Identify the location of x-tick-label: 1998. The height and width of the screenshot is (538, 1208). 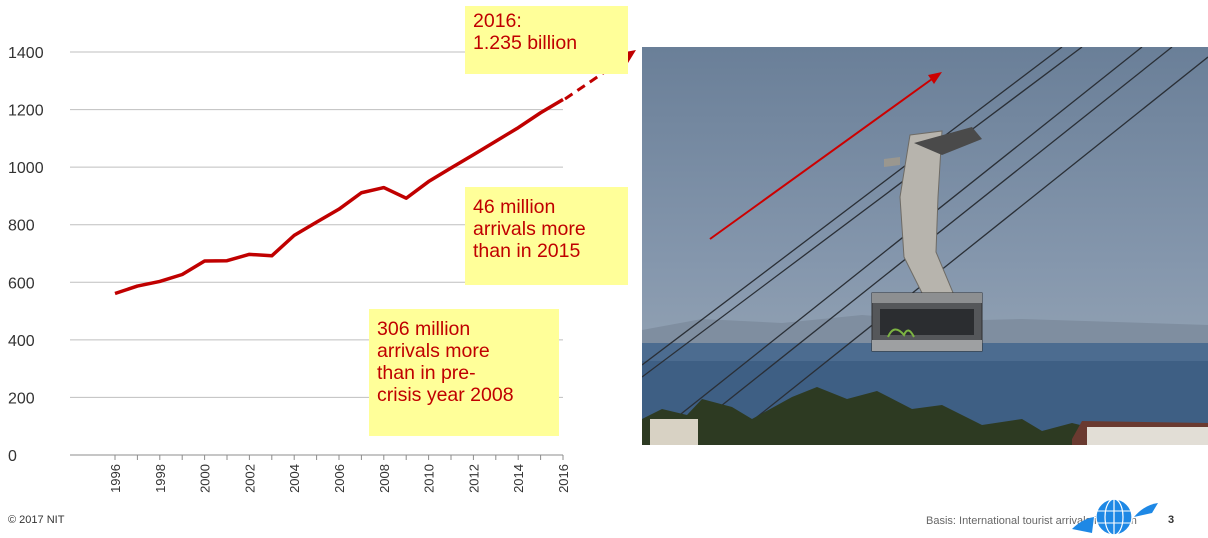
(160, 478).